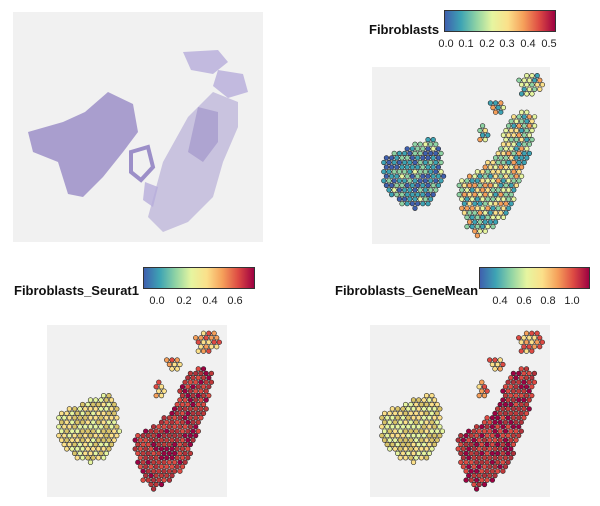 The image size is (600, 506). What do you see at coordinates (549, 44) in the screenshot?
I see `tick-label: 0.5` at bounding box center [549, 44].